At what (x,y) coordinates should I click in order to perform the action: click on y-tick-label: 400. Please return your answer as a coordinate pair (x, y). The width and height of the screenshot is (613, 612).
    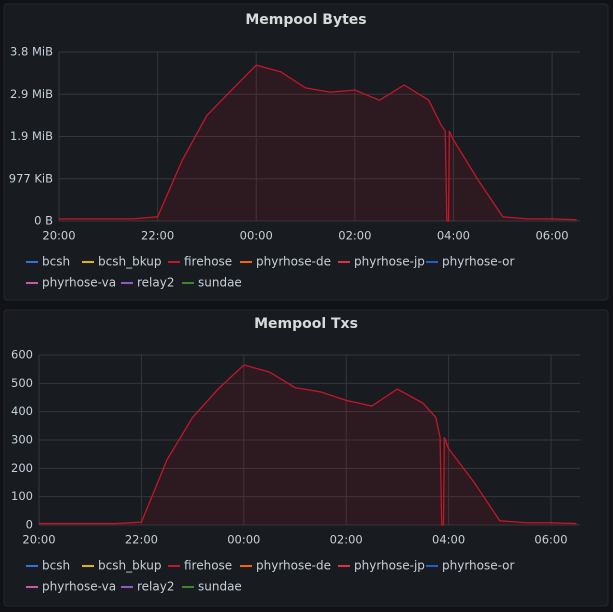
    Looking at the image, I should click on (22, 411).